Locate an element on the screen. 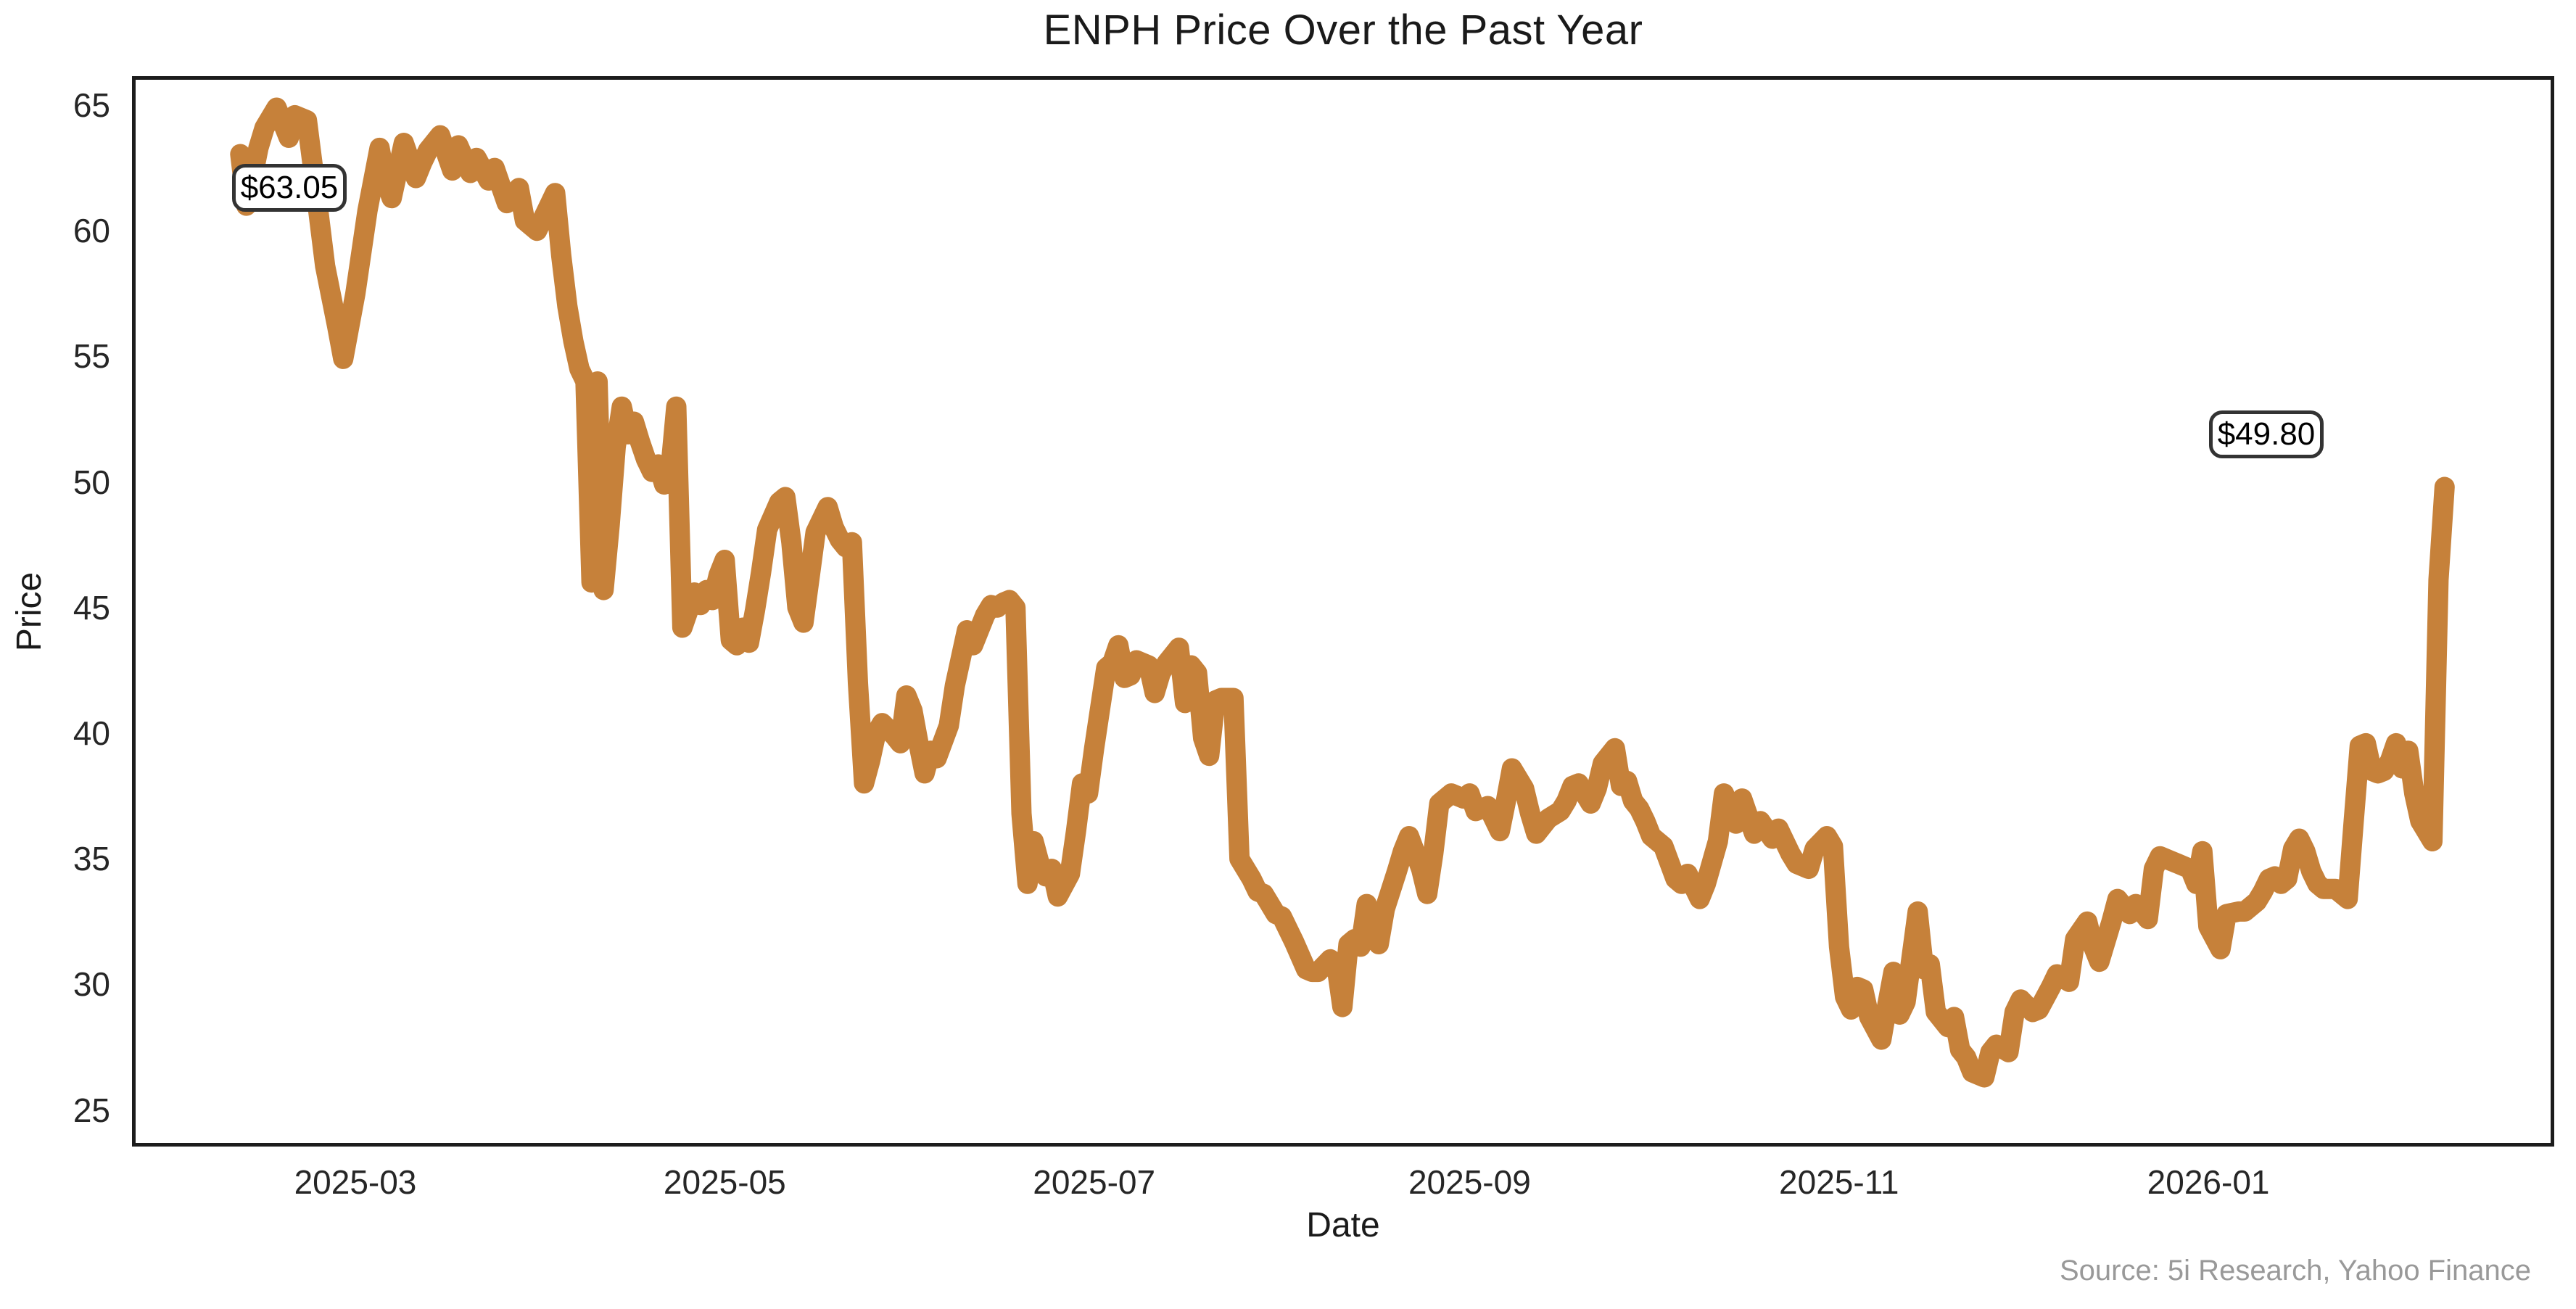 The height and width of the screenshot is (1309, 2576). x-tick-label: 2025-11 is located at coordinates (1839, 1182).